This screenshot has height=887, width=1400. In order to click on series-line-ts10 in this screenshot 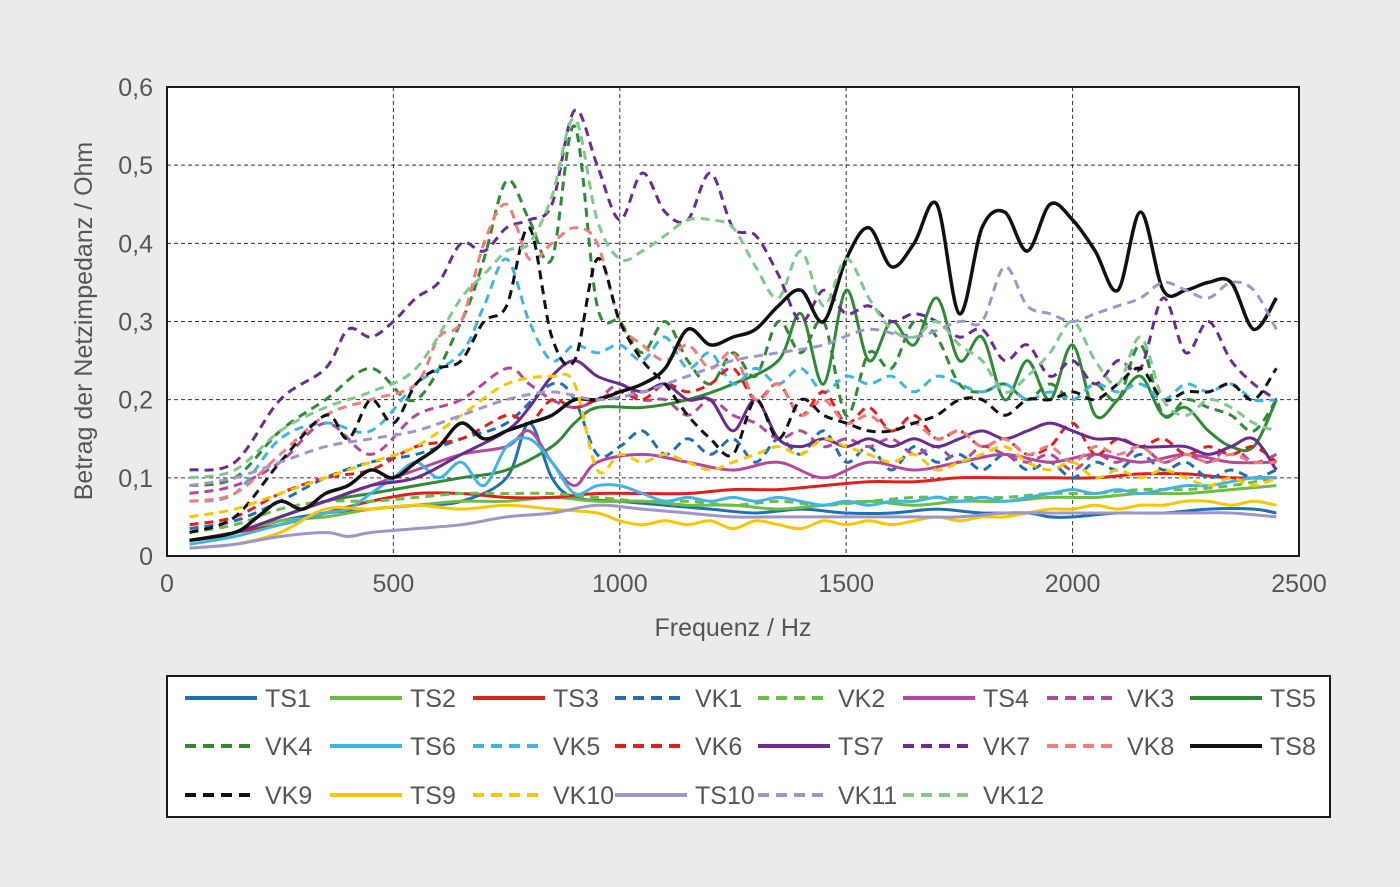, I will do `click(733, 526)`.